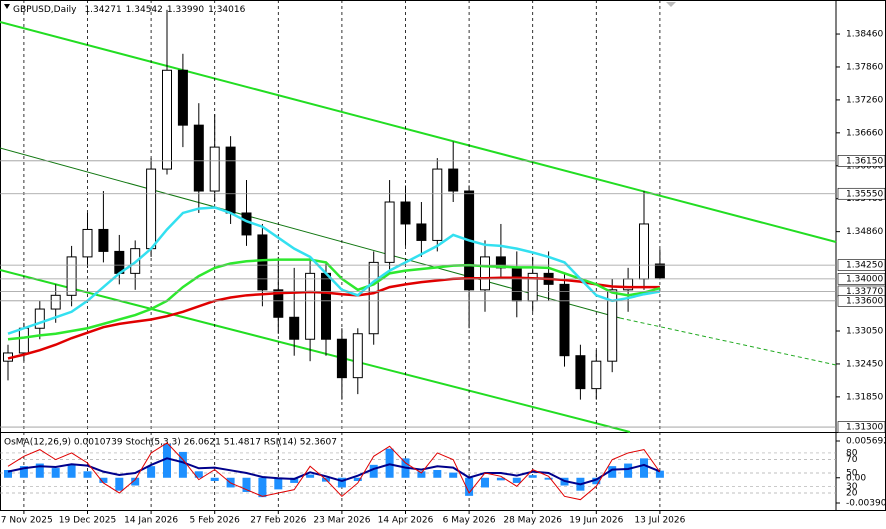 Image resolution: width=886 pixels, height=529 pixels. Describe the element at coordinates (596, 521) in the screenshot. I see `x-tick-label: 19 Jun 2026` at that location.